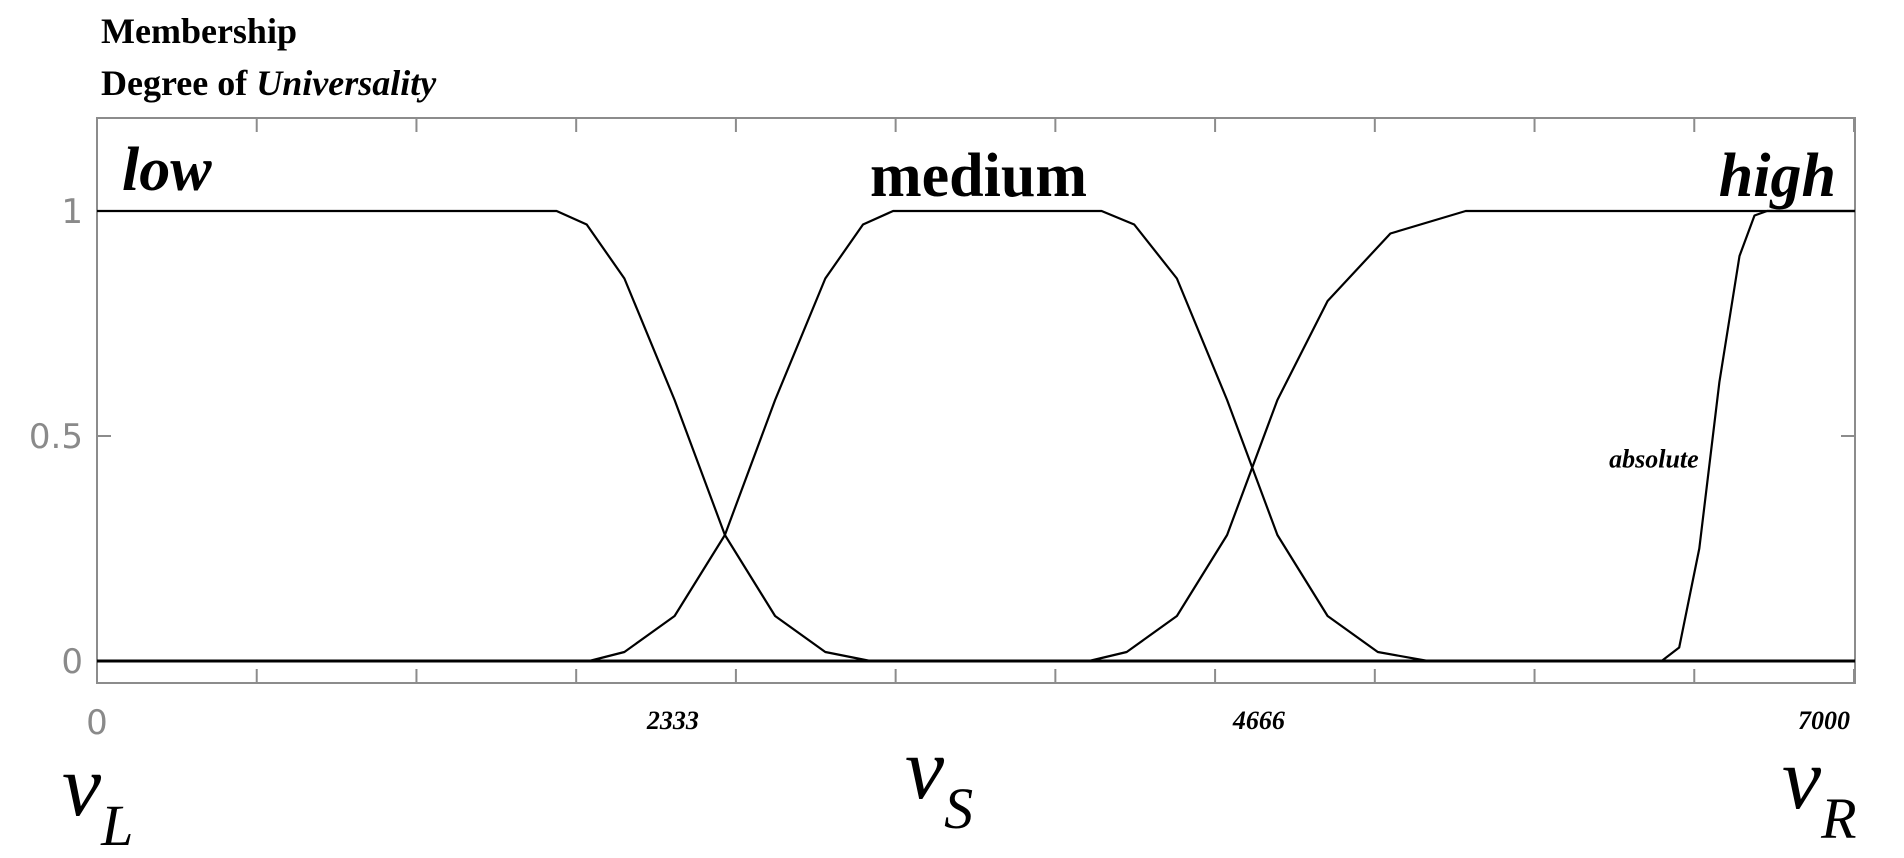 Image resolution: width=1904 pixels, height=858 pixels. What do you see at coordinates (672, 720) in the screenshot?
I see `x-tick-label-1: 2333` at bounding box center [672, 720].